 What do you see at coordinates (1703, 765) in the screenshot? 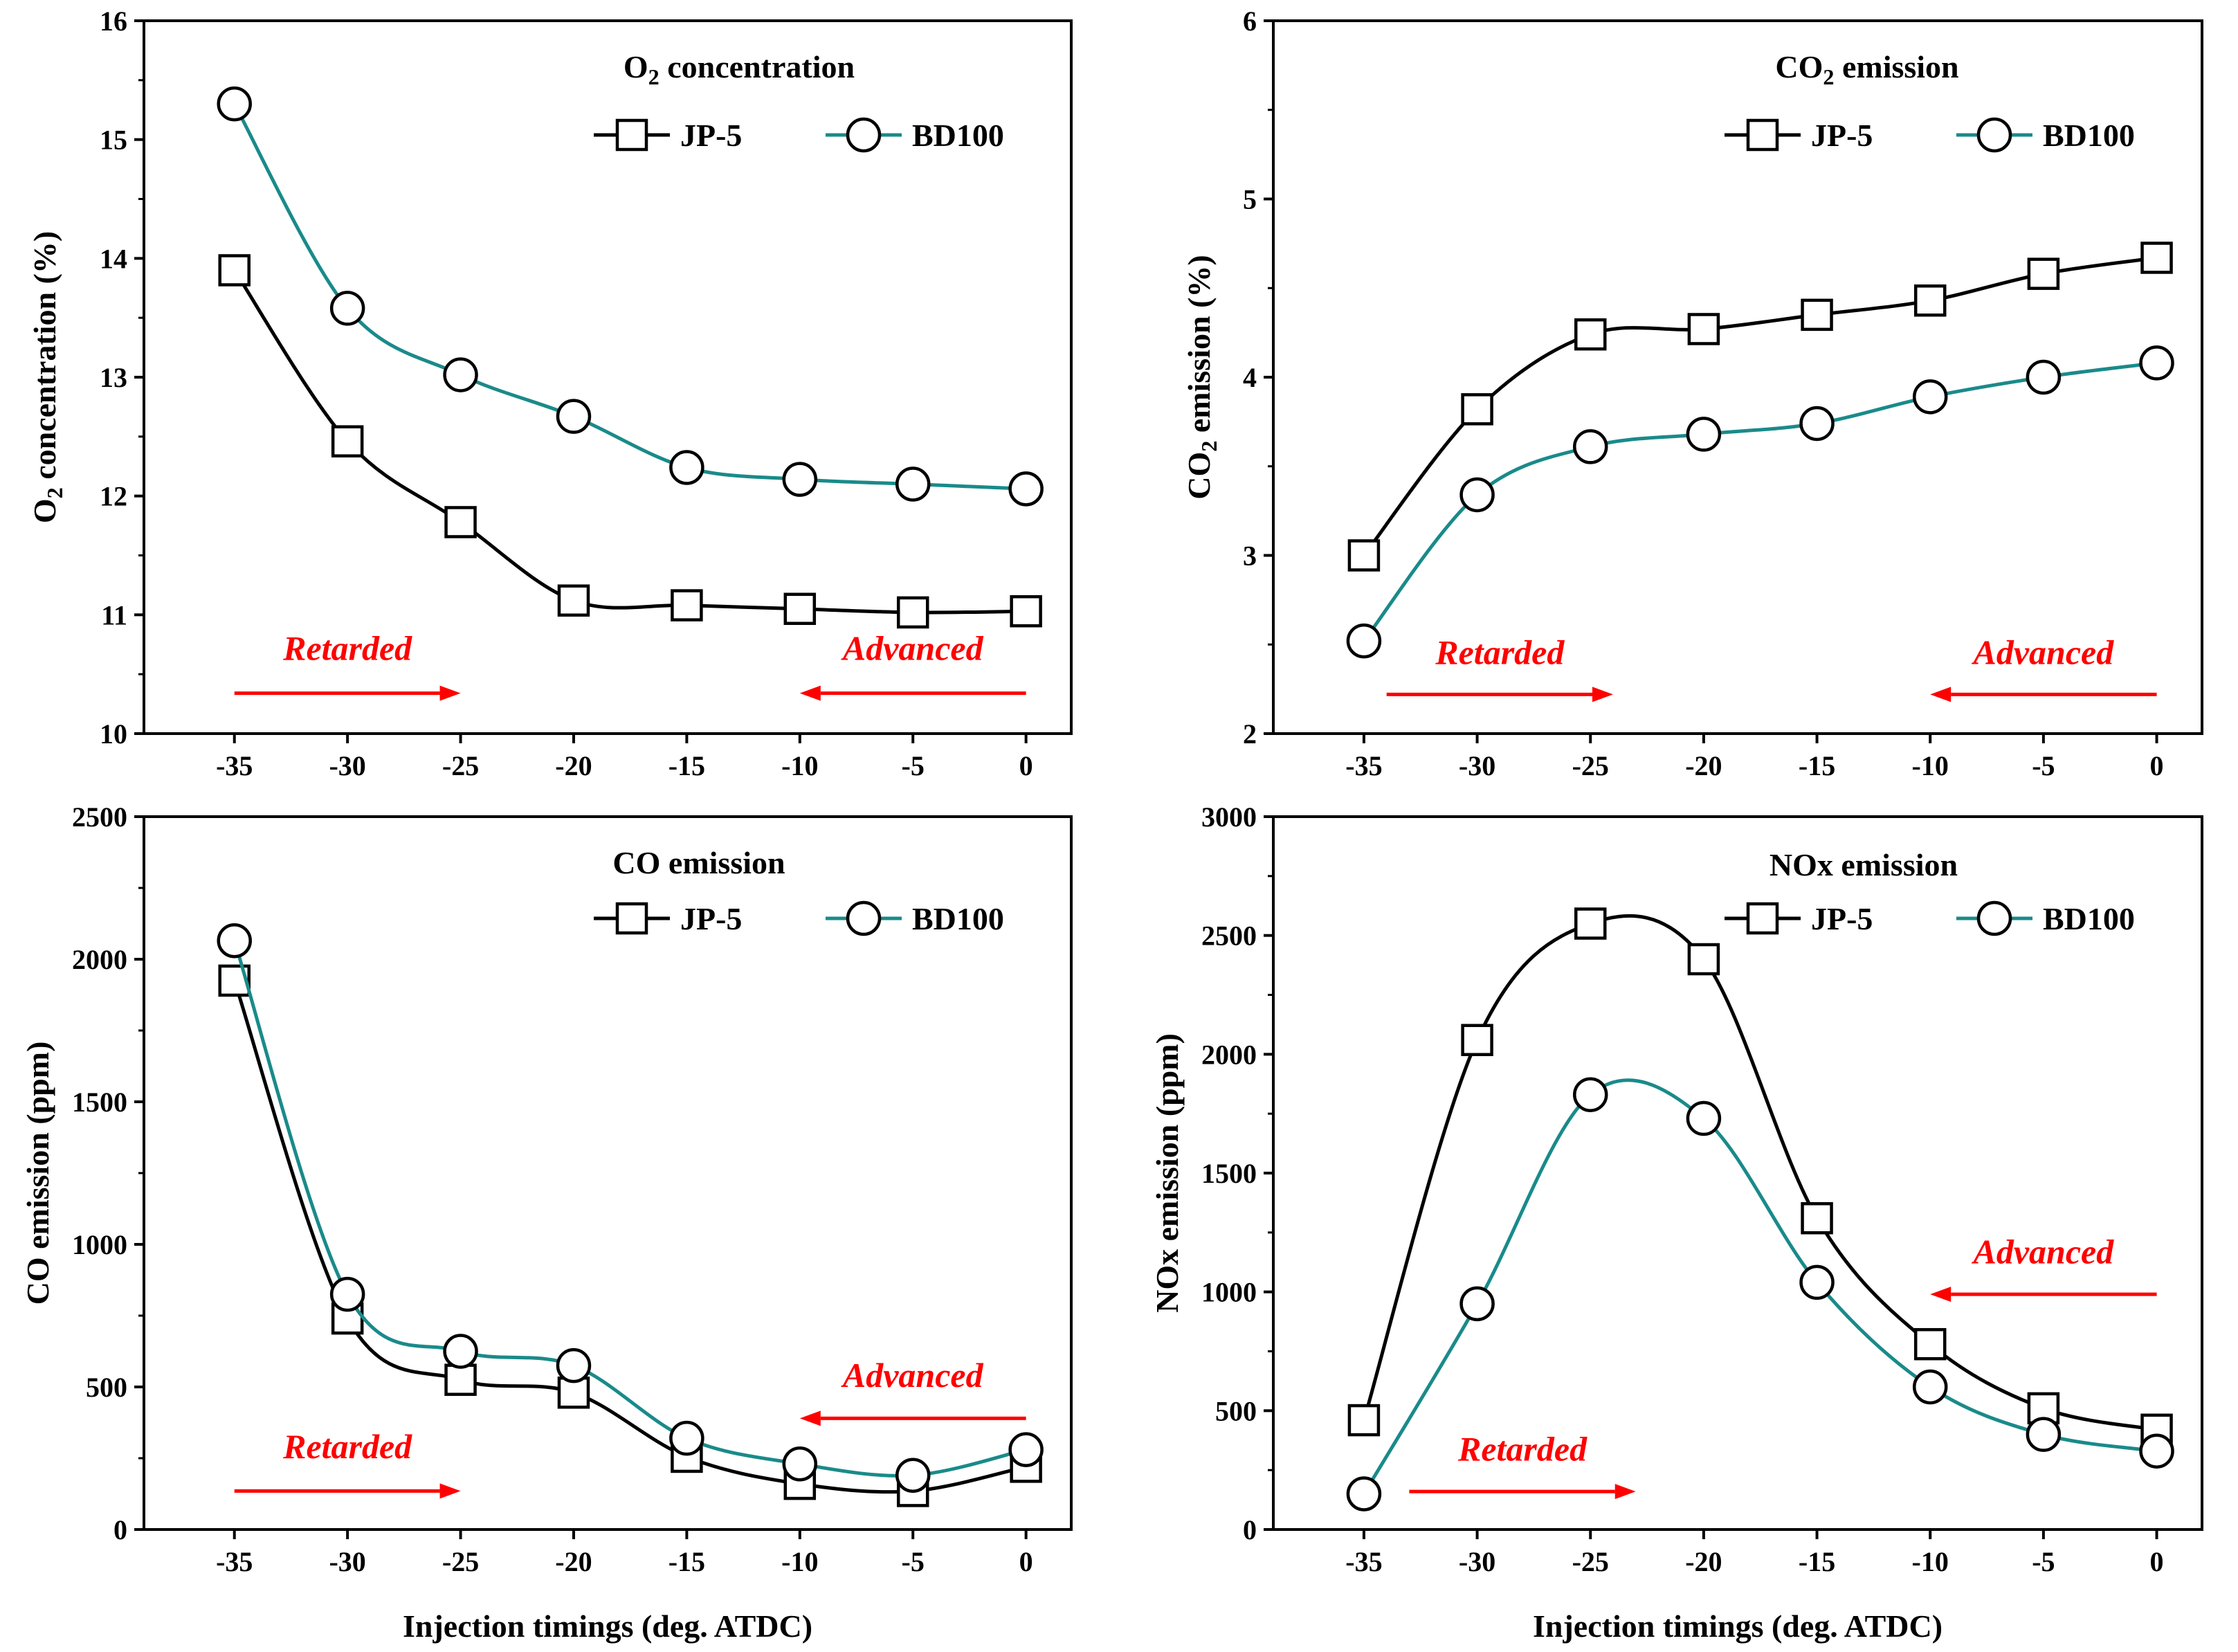
I see `x-tick-label: -20` at bounding box center [1703, 765].